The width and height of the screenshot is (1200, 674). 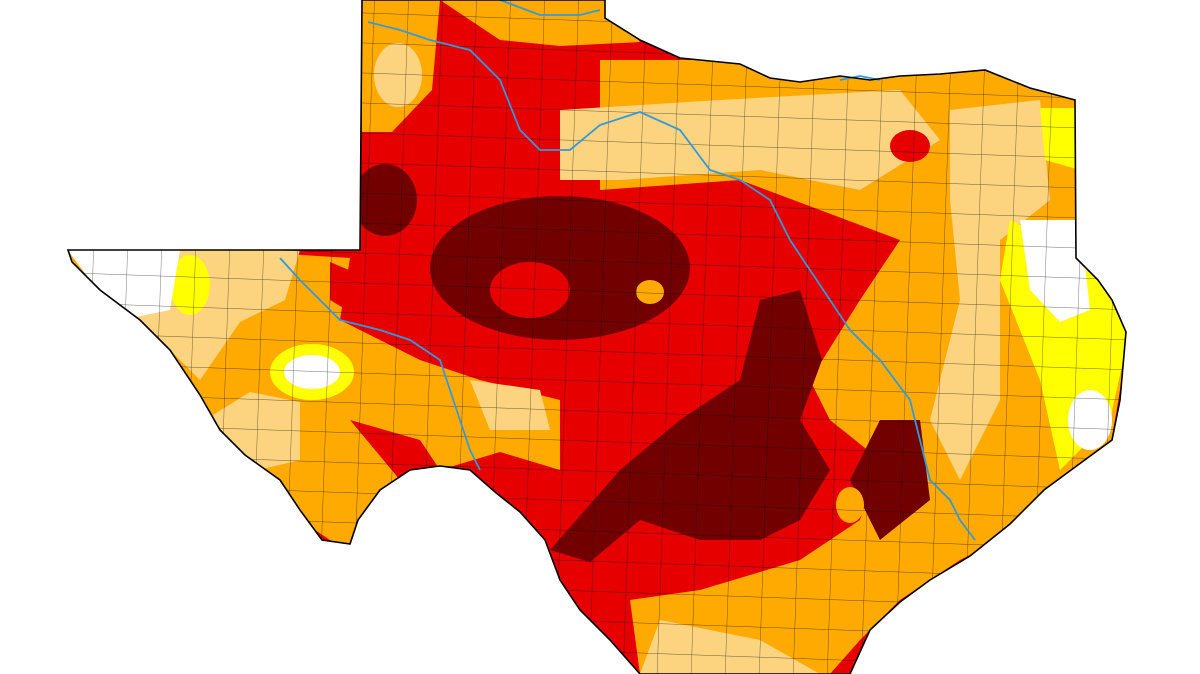 I want to click on river-red-east, so click(x=860, y=78).